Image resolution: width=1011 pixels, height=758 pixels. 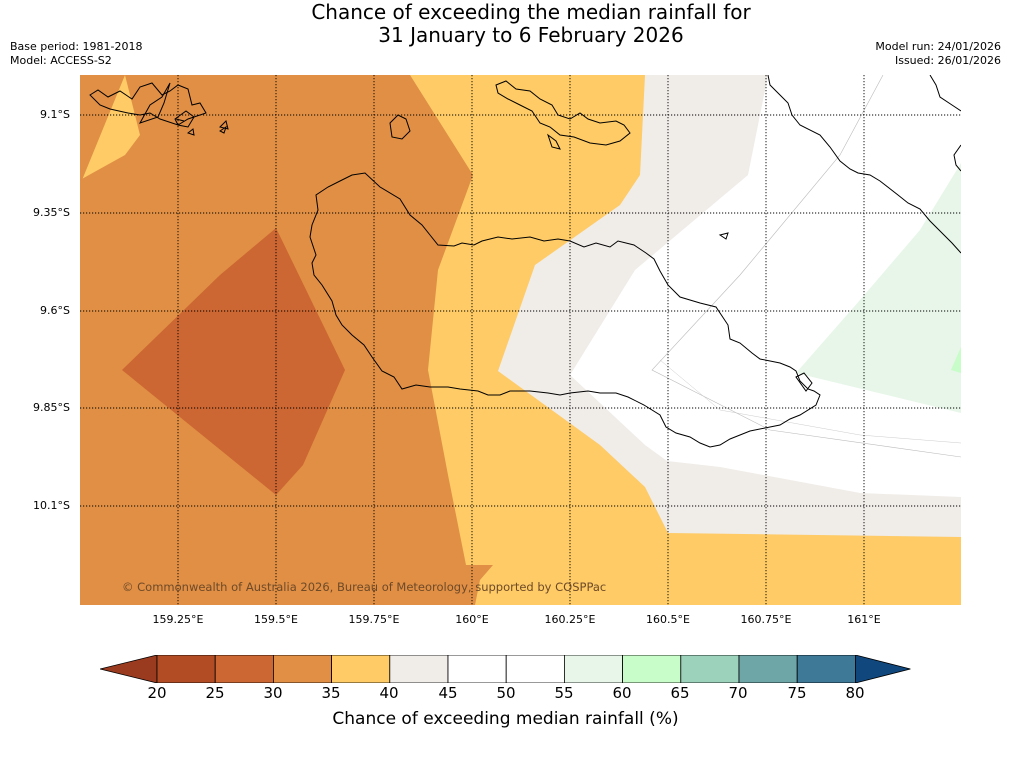 What do you see at coordinates (938, 46) in the screenshot?
I see `model-run-text: Model run: 24/01/2026` at bounding box center [938, 46].